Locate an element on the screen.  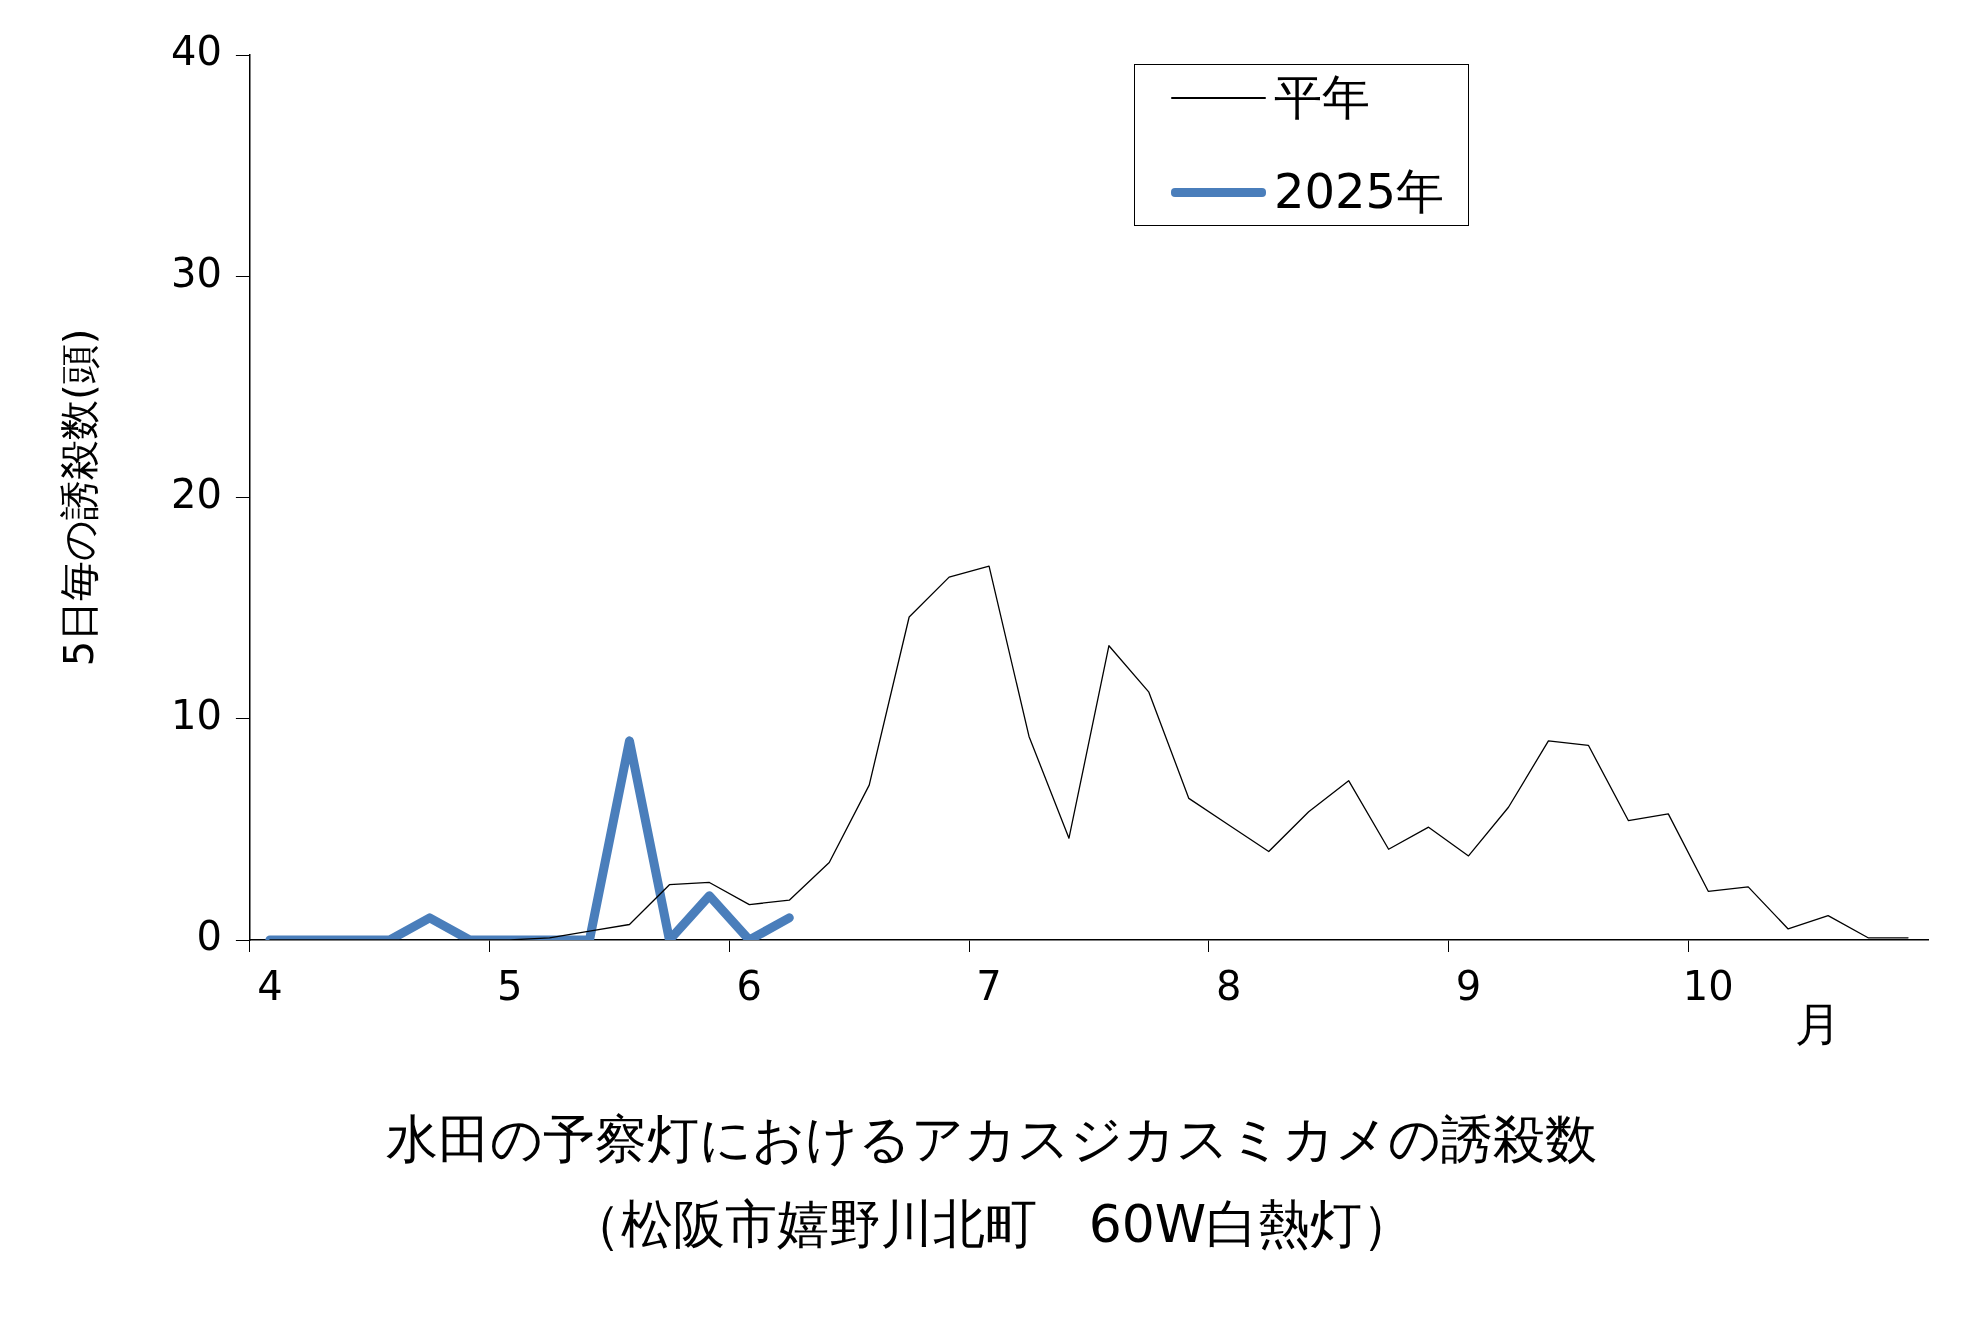
x-axis-title: 月 is located at coordinates (1818, 1023).